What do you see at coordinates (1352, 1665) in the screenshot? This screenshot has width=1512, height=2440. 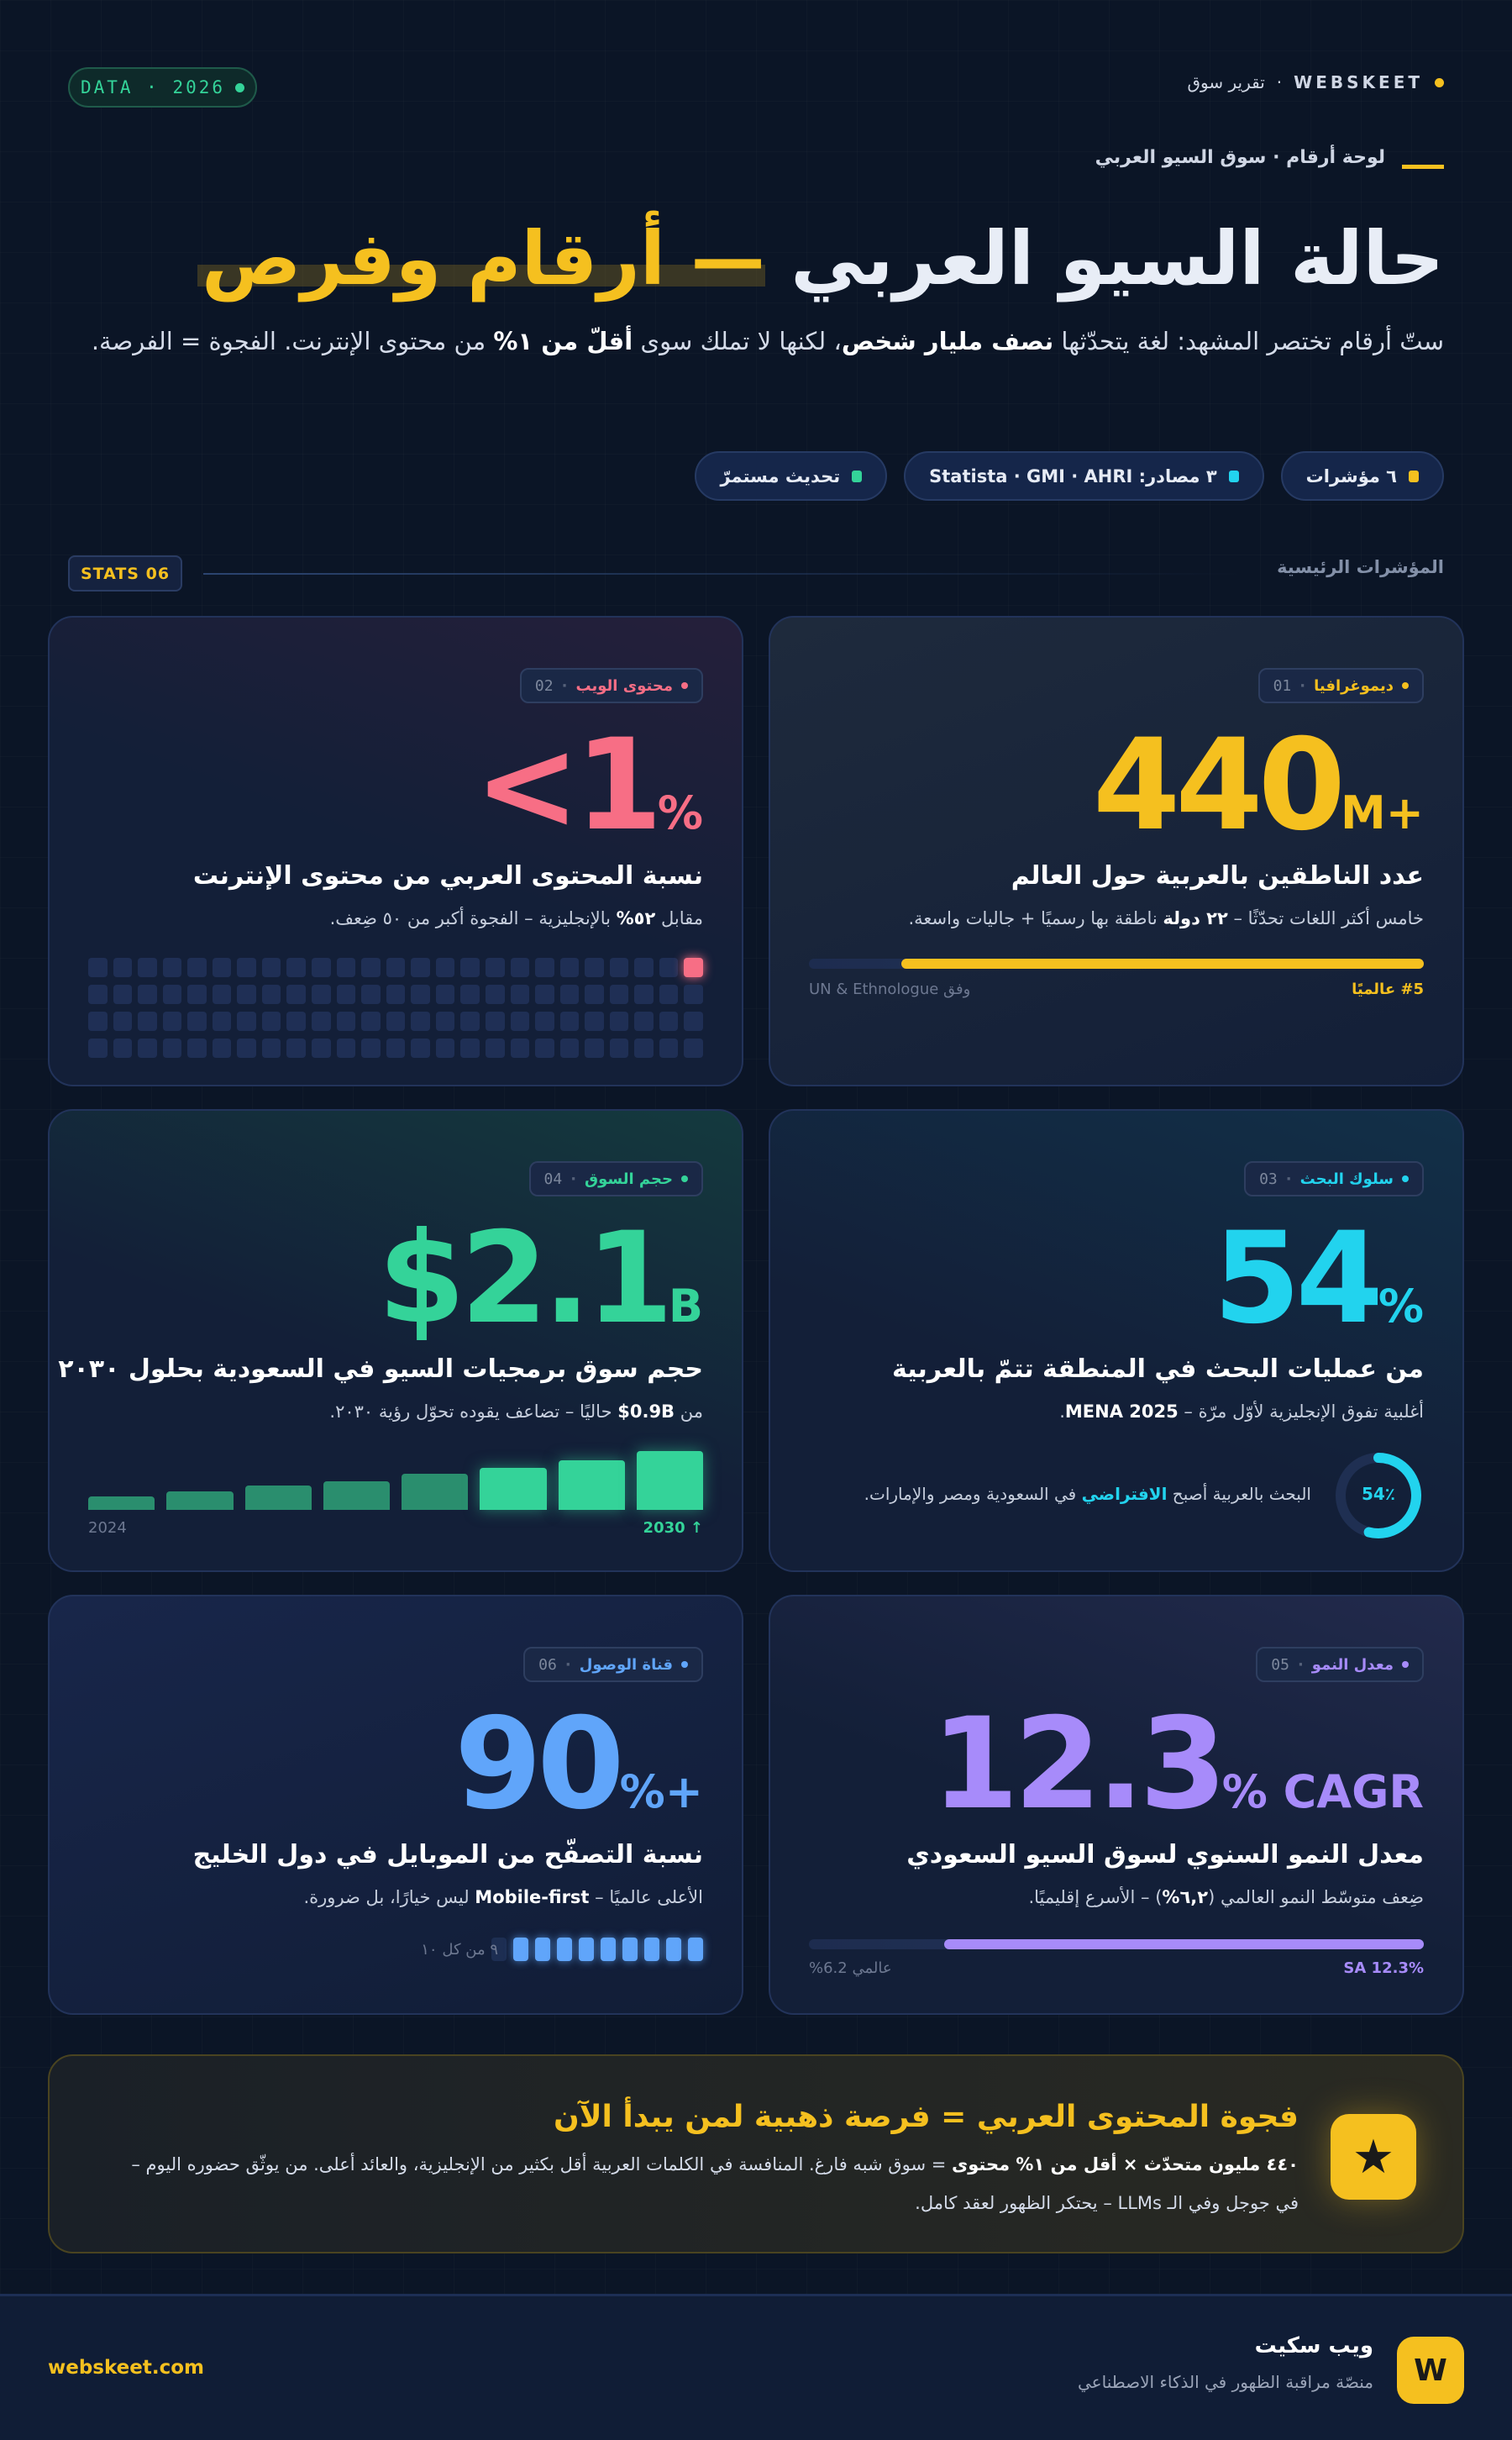 I see `badge-category: معدل النمو` at bounding box center [1352, 1665].